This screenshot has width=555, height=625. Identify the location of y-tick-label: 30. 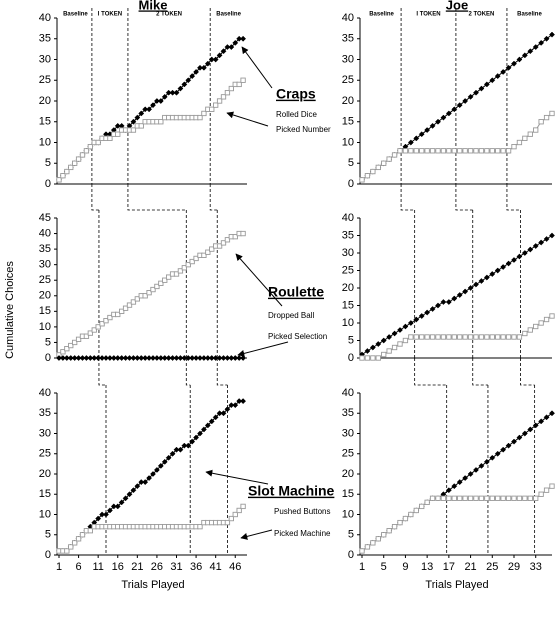
(45, 433).